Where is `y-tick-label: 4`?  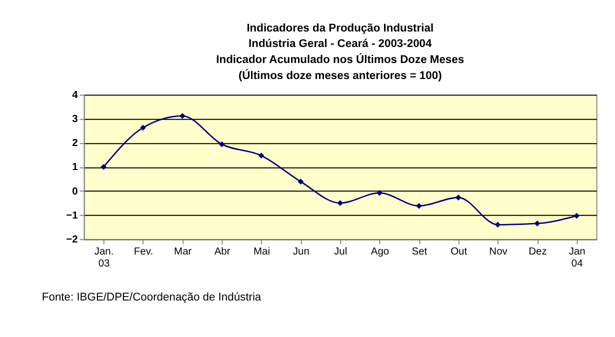 y-tick-label: 4 is located at coordinates (75, 95).